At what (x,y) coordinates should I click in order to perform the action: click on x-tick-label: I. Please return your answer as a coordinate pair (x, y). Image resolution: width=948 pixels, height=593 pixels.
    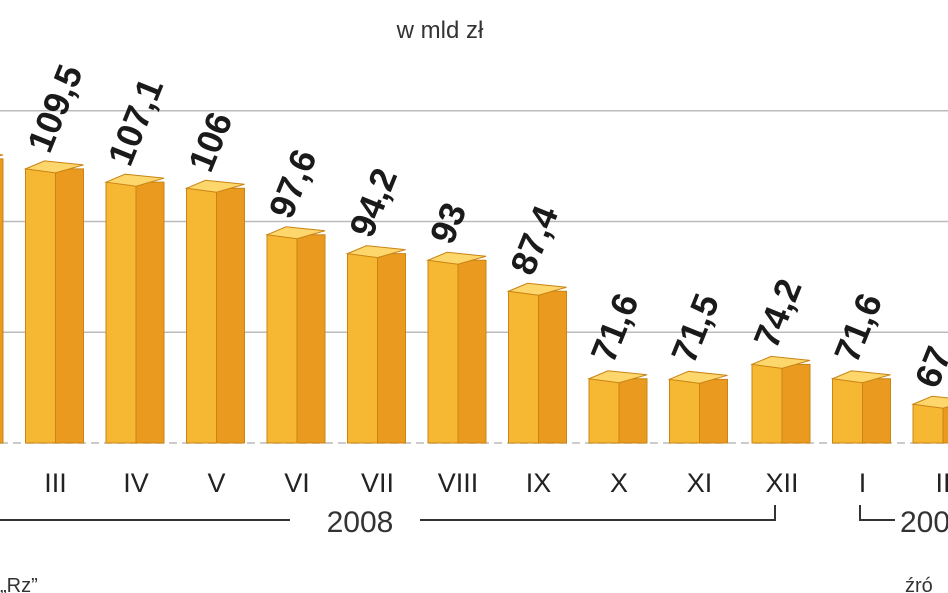
    Looking at the image, I should click on (863, 483).